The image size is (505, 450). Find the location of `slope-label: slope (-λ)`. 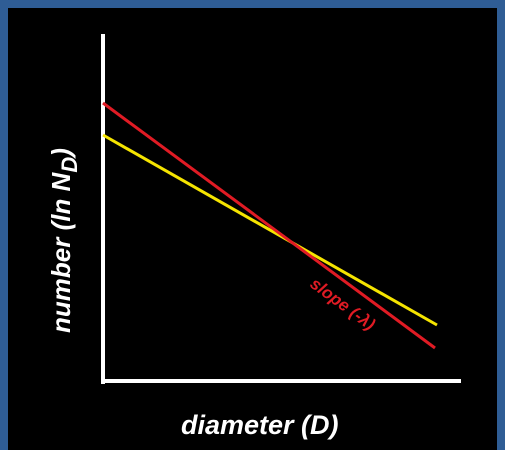

slope-label: slope (-λ) is located at coordinates (343, 304).